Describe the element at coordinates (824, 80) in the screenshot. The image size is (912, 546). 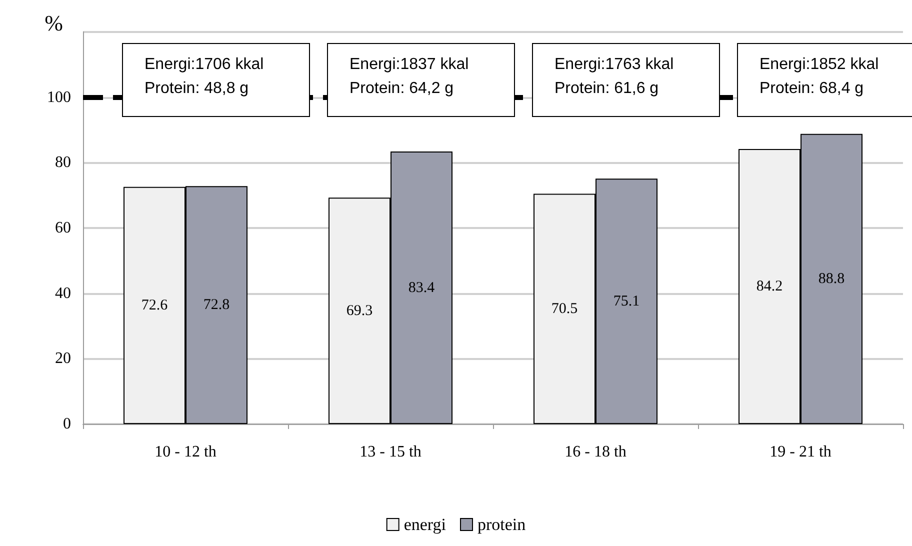
I see `callout-box: Energi:1852 kkal Protein: 68,4 g` at that location.